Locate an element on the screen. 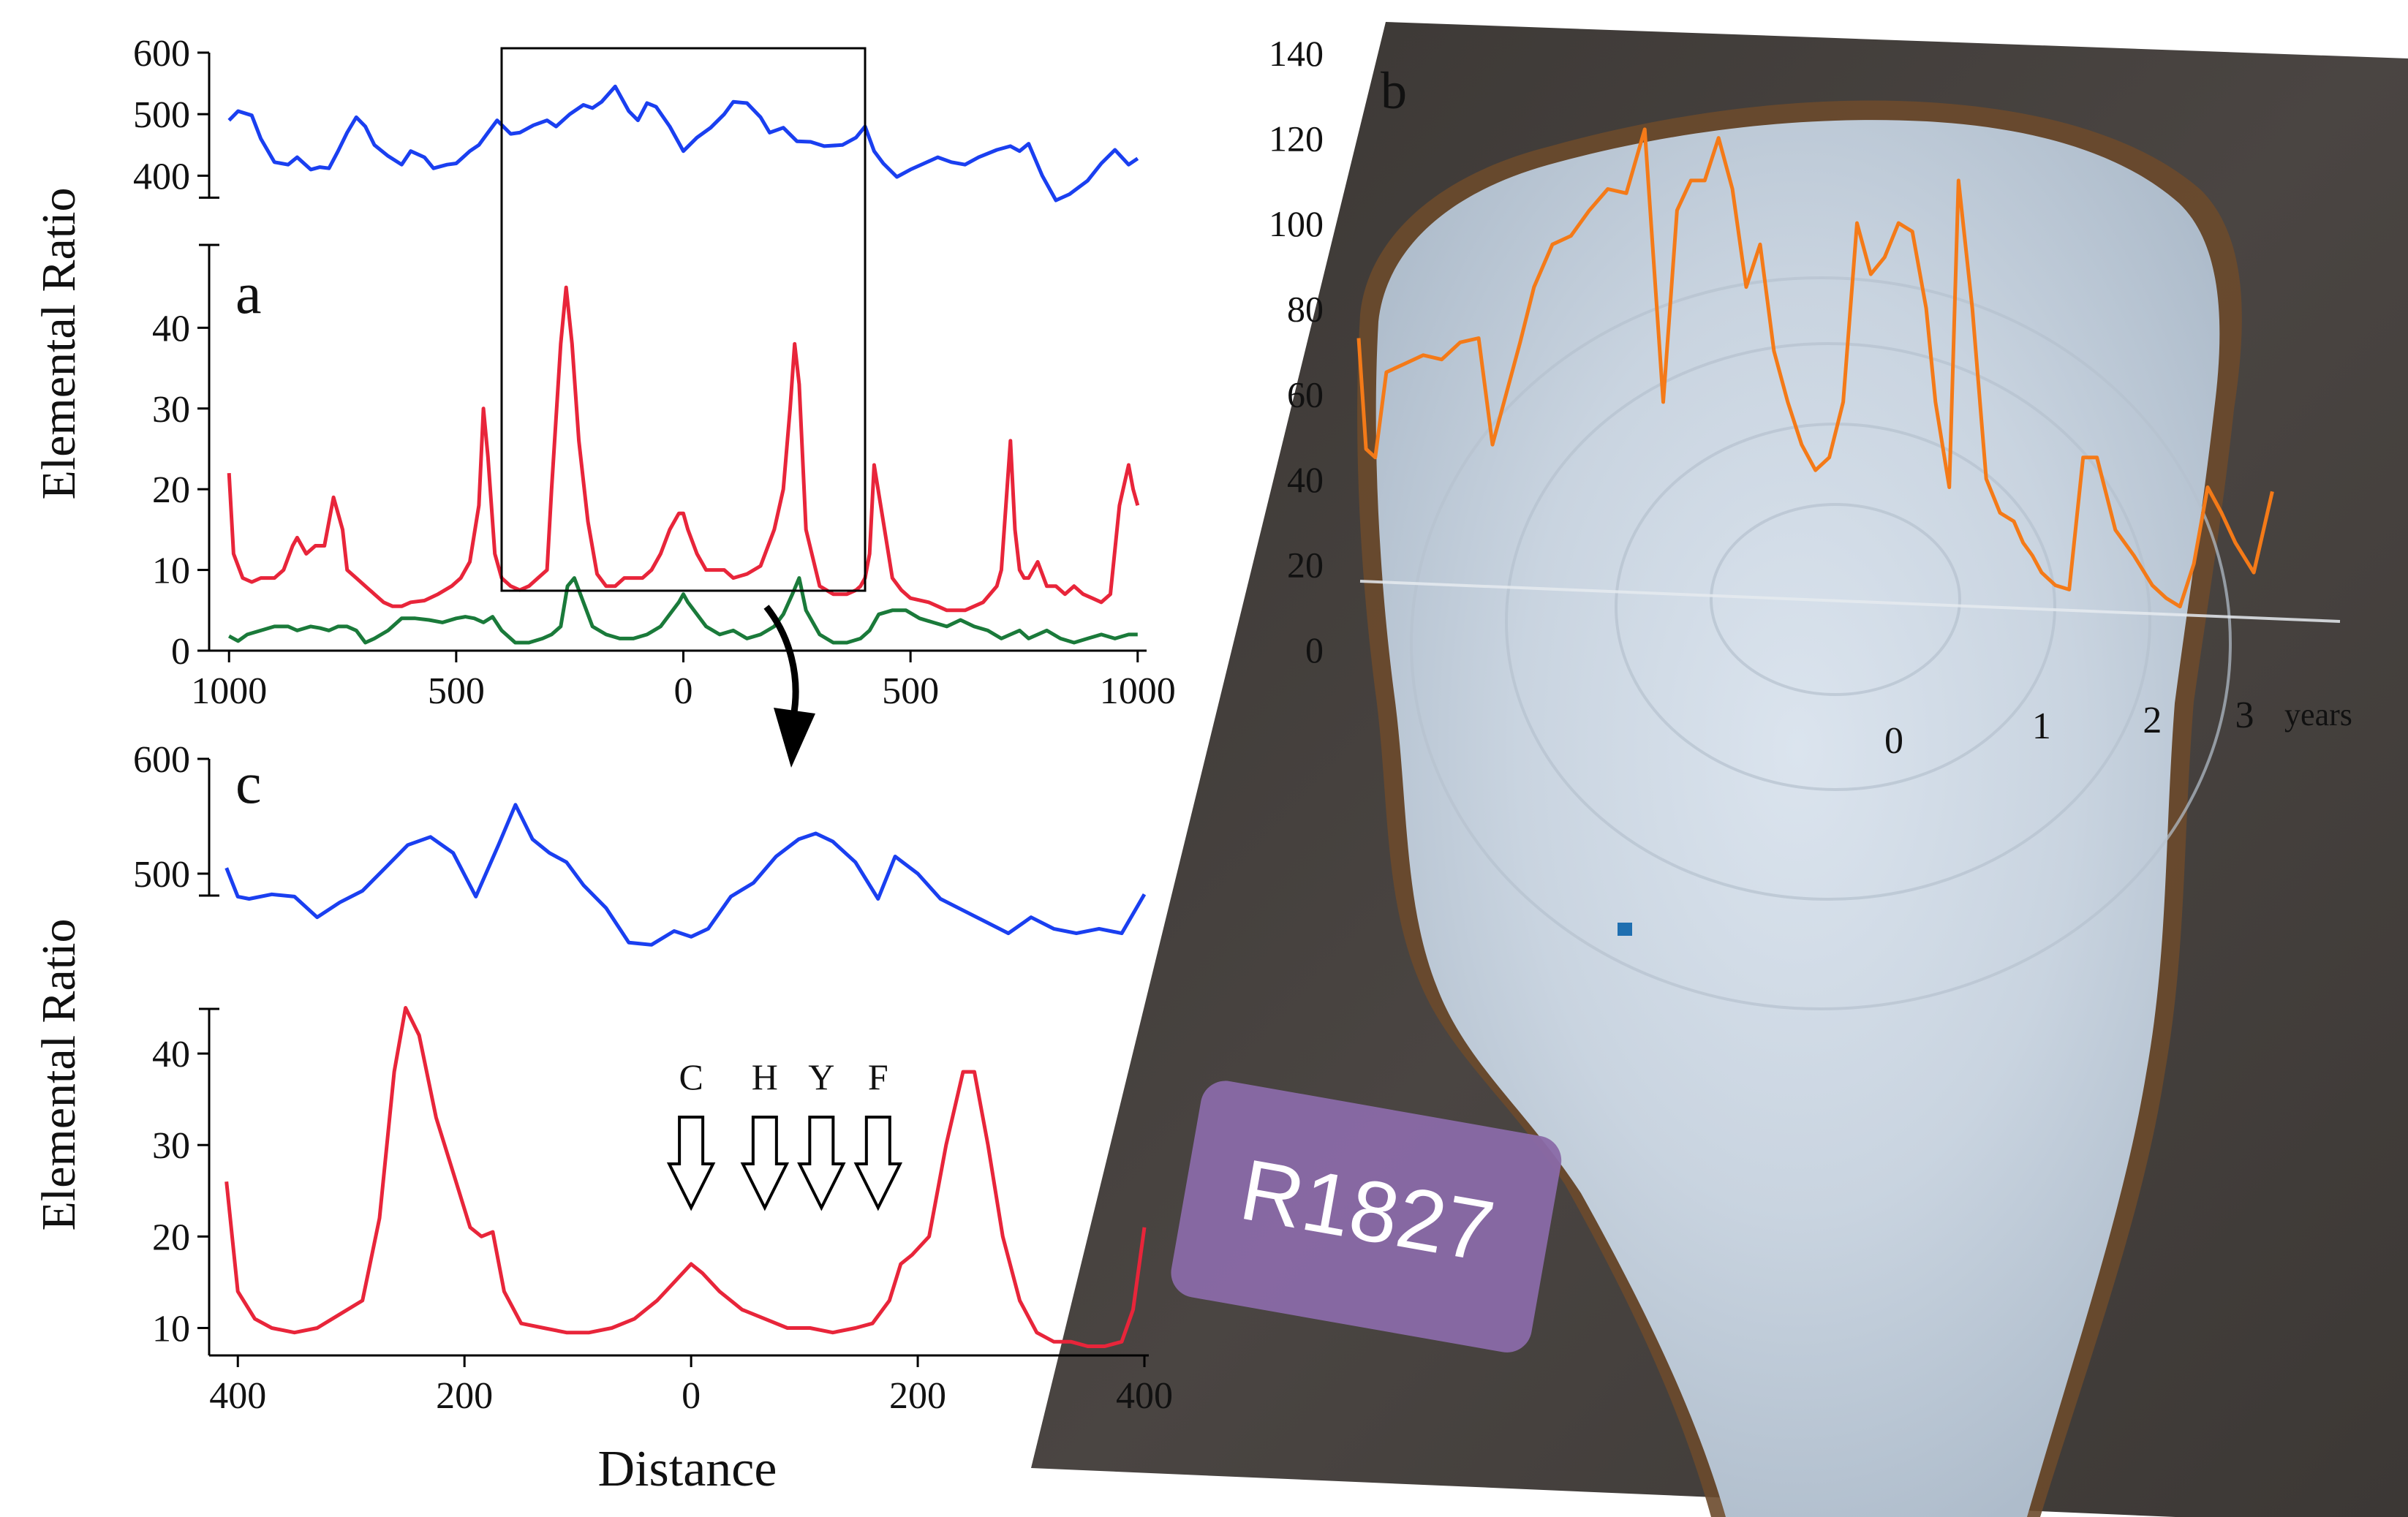 This screenshot has height=1517, width=2408. series-green-line is located at coordinates (683, 610).